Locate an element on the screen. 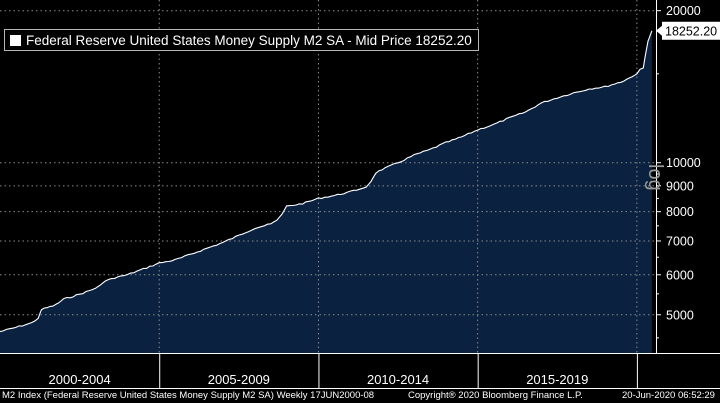 This screenshot has width=720, height=403. last-value-label: 18252.20 is located at coordinates (691, 31).